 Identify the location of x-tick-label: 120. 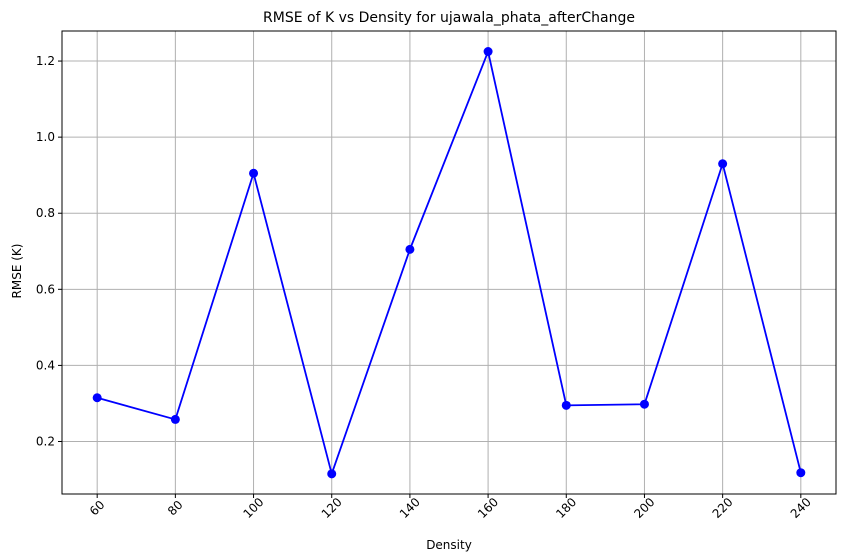
(332, 508).